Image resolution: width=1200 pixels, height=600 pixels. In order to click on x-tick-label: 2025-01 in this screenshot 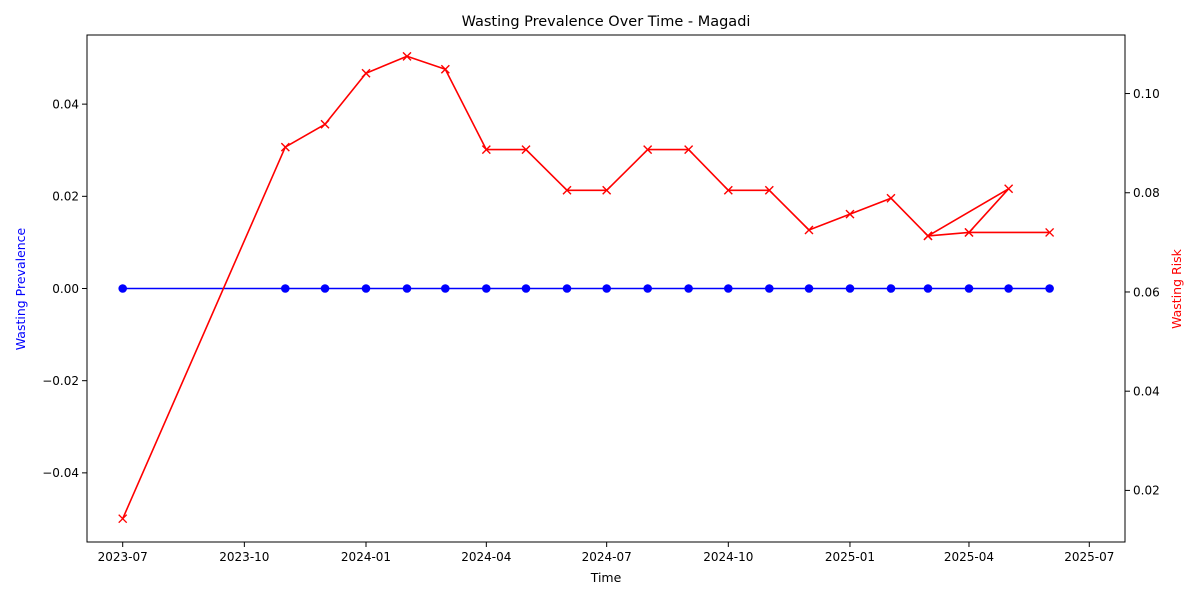, I will do `click(850, 557)`.